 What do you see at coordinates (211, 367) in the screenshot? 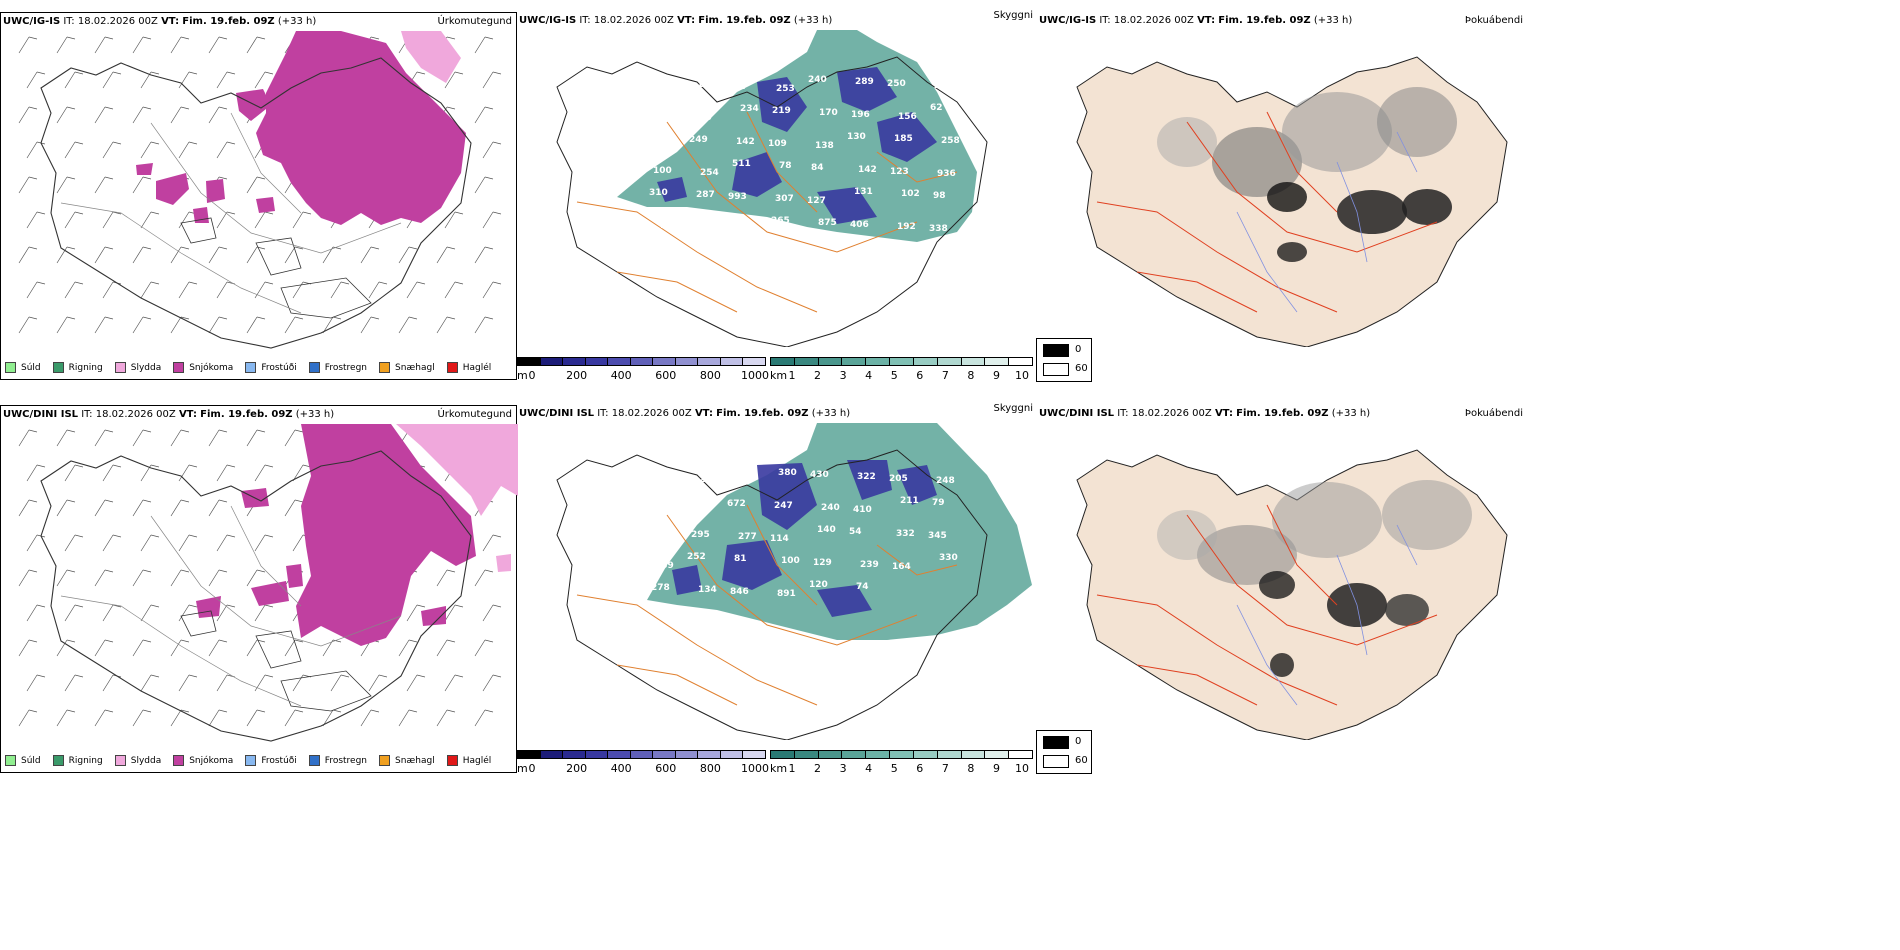
I see `legend-label: Snjókoma` at bounding box center [211, 367].